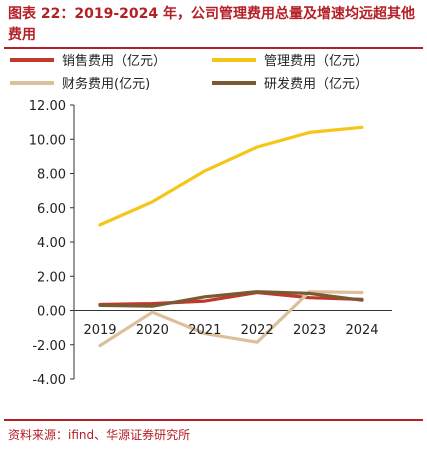  Describe the element at coordinates (211, 24) in the screenshot. I see `chart-title: 图表 22：2019-2024 年，公司管理费用总量及增速均远超其他费用` at that location.